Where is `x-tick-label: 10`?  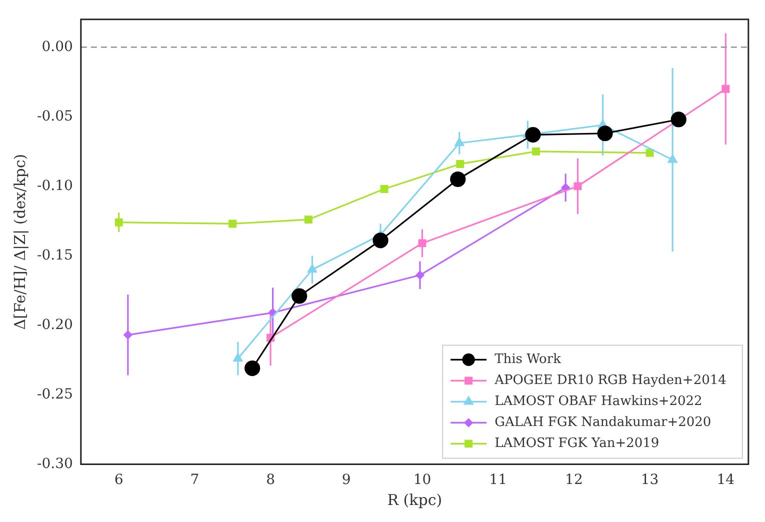 x-tick-label: 10 is located at coordinates (422, 480).